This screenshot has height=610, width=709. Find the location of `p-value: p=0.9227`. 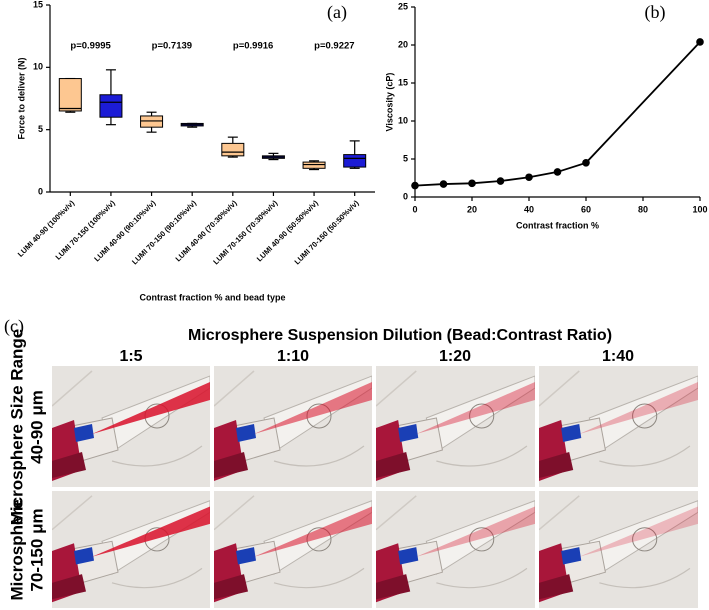

p-value: p=0.9227 is located at coordinates (334, 46).